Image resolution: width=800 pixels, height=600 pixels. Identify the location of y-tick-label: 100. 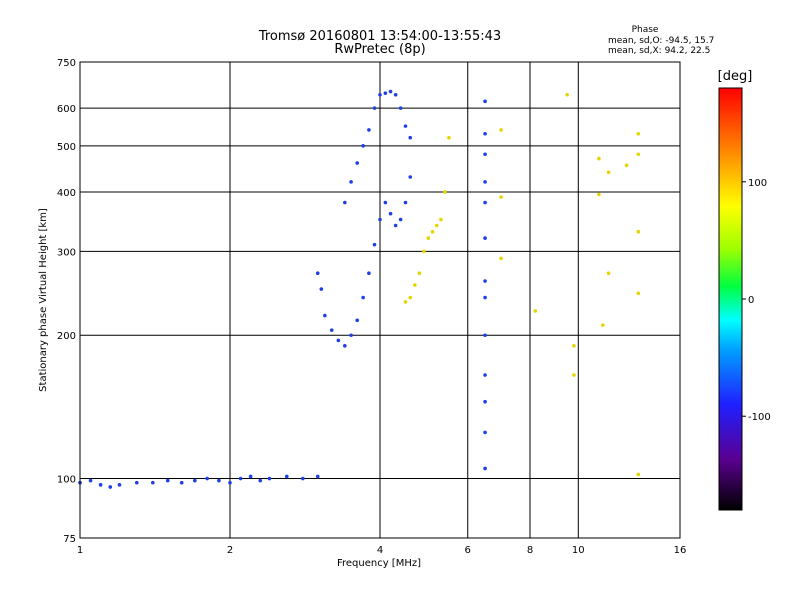
(66, 480).